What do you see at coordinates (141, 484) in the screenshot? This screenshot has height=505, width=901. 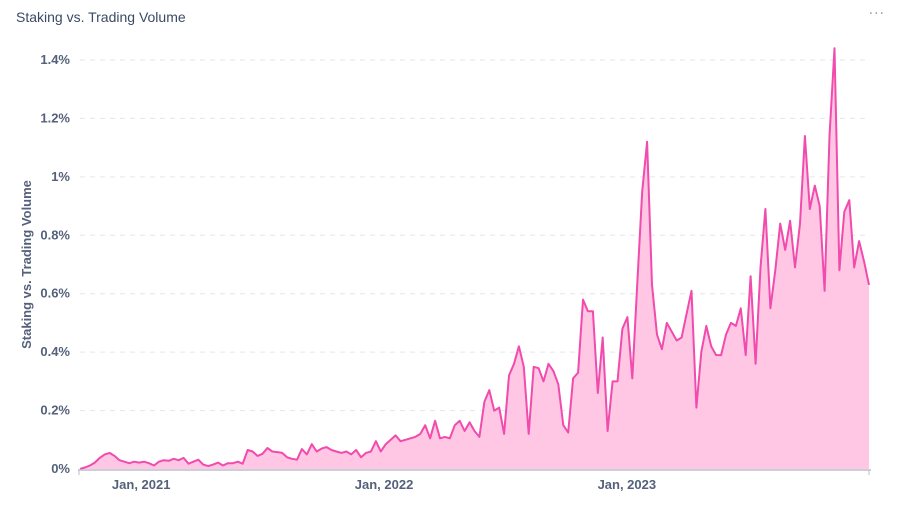 I see `x-tick-label: Jan, 2021` at bounding box center [141, 484].